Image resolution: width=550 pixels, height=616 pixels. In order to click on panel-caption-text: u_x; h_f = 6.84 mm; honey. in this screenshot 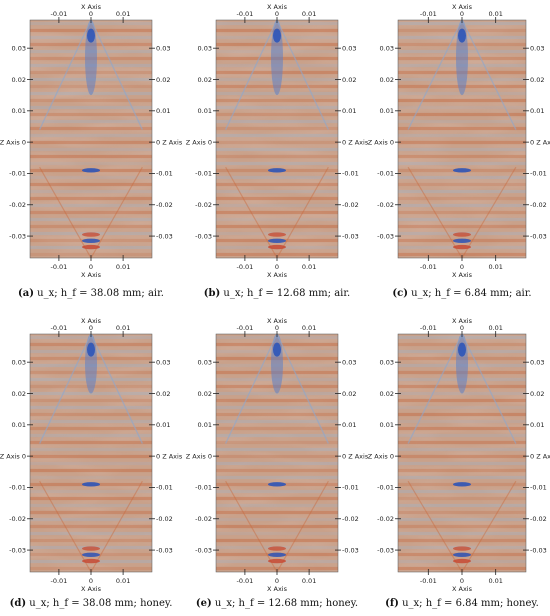, I will do `click(470, 603)`.